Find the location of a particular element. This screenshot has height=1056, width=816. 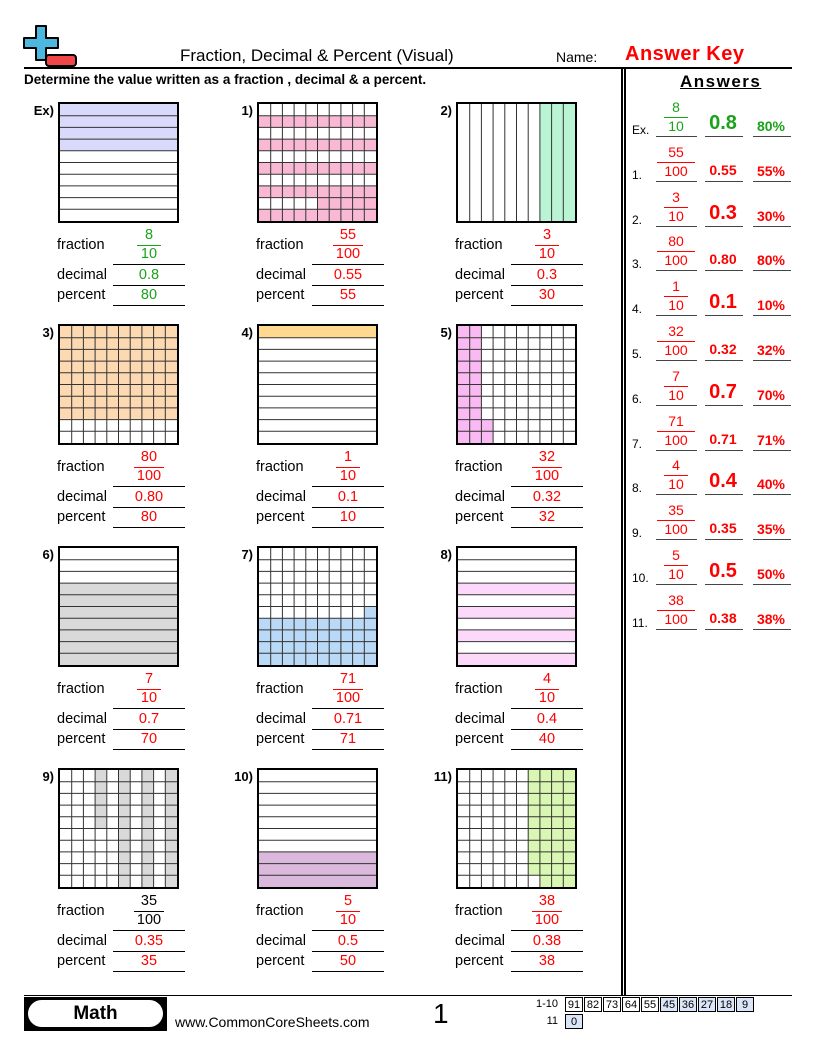

answer-decimal: 0.35 is located at coordinates (723, 528).